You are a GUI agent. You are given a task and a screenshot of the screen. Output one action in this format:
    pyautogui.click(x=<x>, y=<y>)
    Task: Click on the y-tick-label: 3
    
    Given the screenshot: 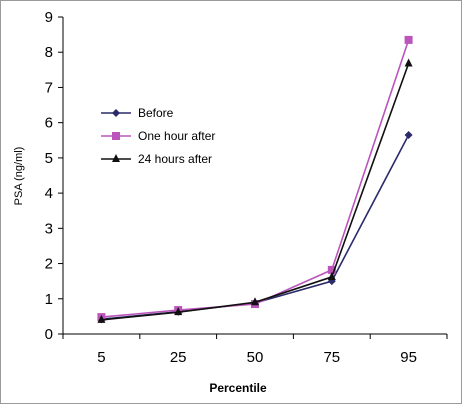 What is the action you would take?
    pyautogui.click(x=49, y=228)
    